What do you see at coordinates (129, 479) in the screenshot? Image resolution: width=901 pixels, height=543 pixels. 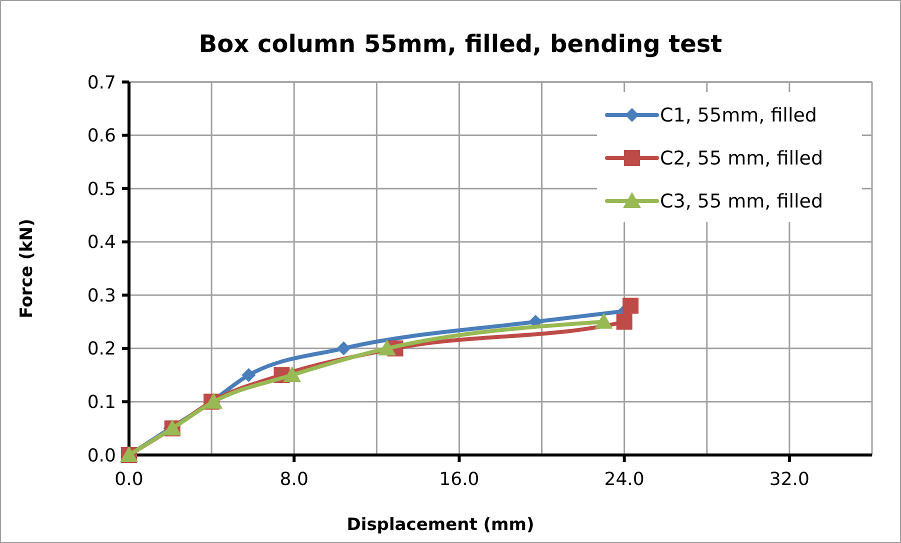 I see `x-tick-label: 0.0` at bounding box center [129, 479].